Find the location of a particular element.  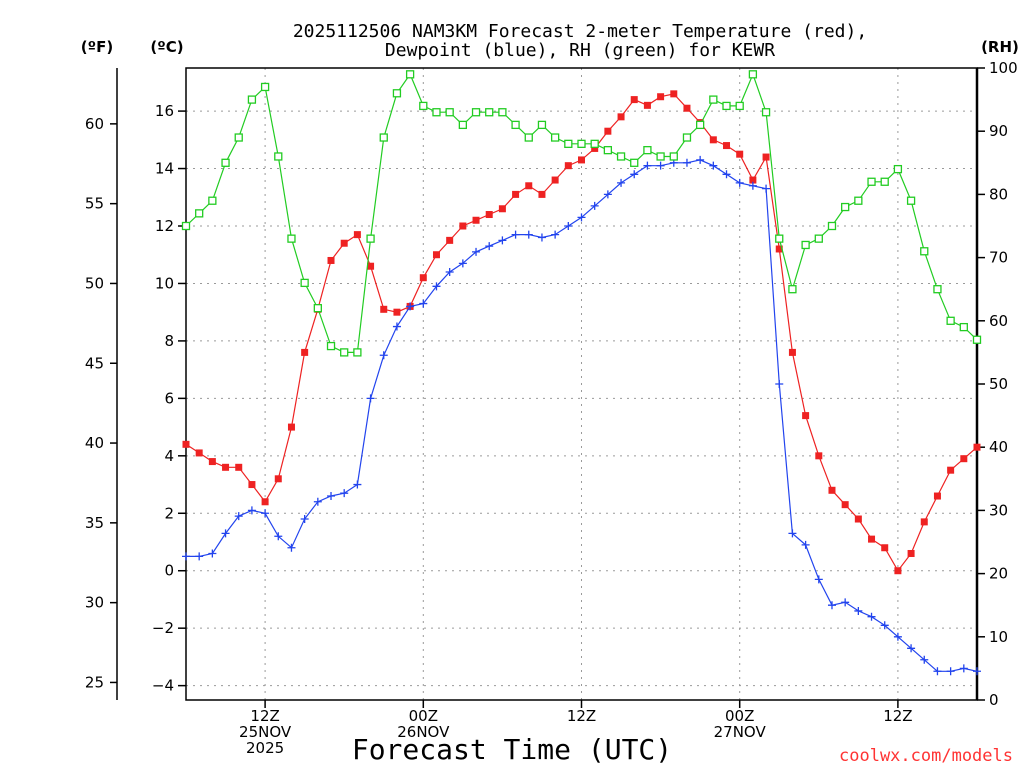

celsius-tick-label: −4 is located at coordinates (163, 686).